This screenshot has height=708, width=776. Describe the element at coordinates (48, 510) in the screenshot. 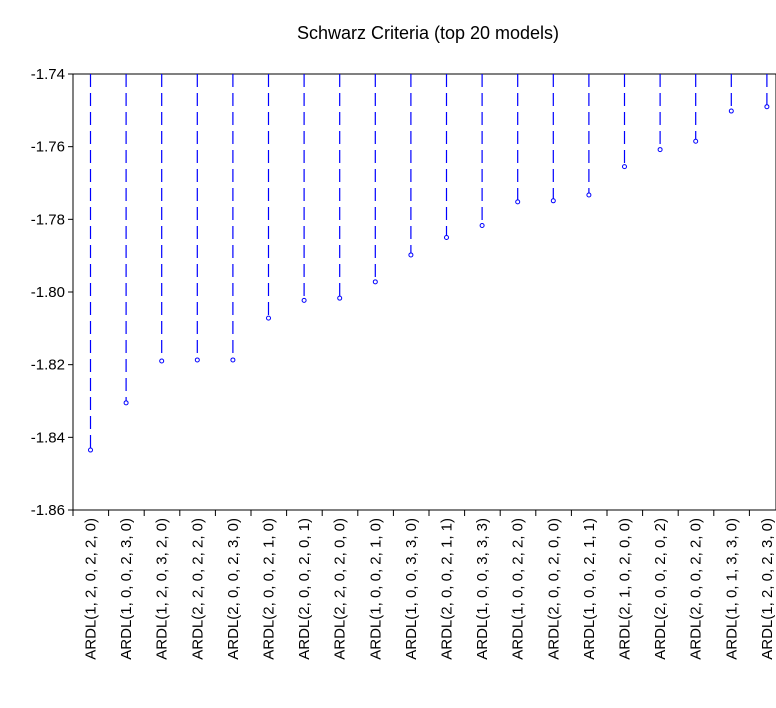

I see `y-tick-label: -1.86` at that location.